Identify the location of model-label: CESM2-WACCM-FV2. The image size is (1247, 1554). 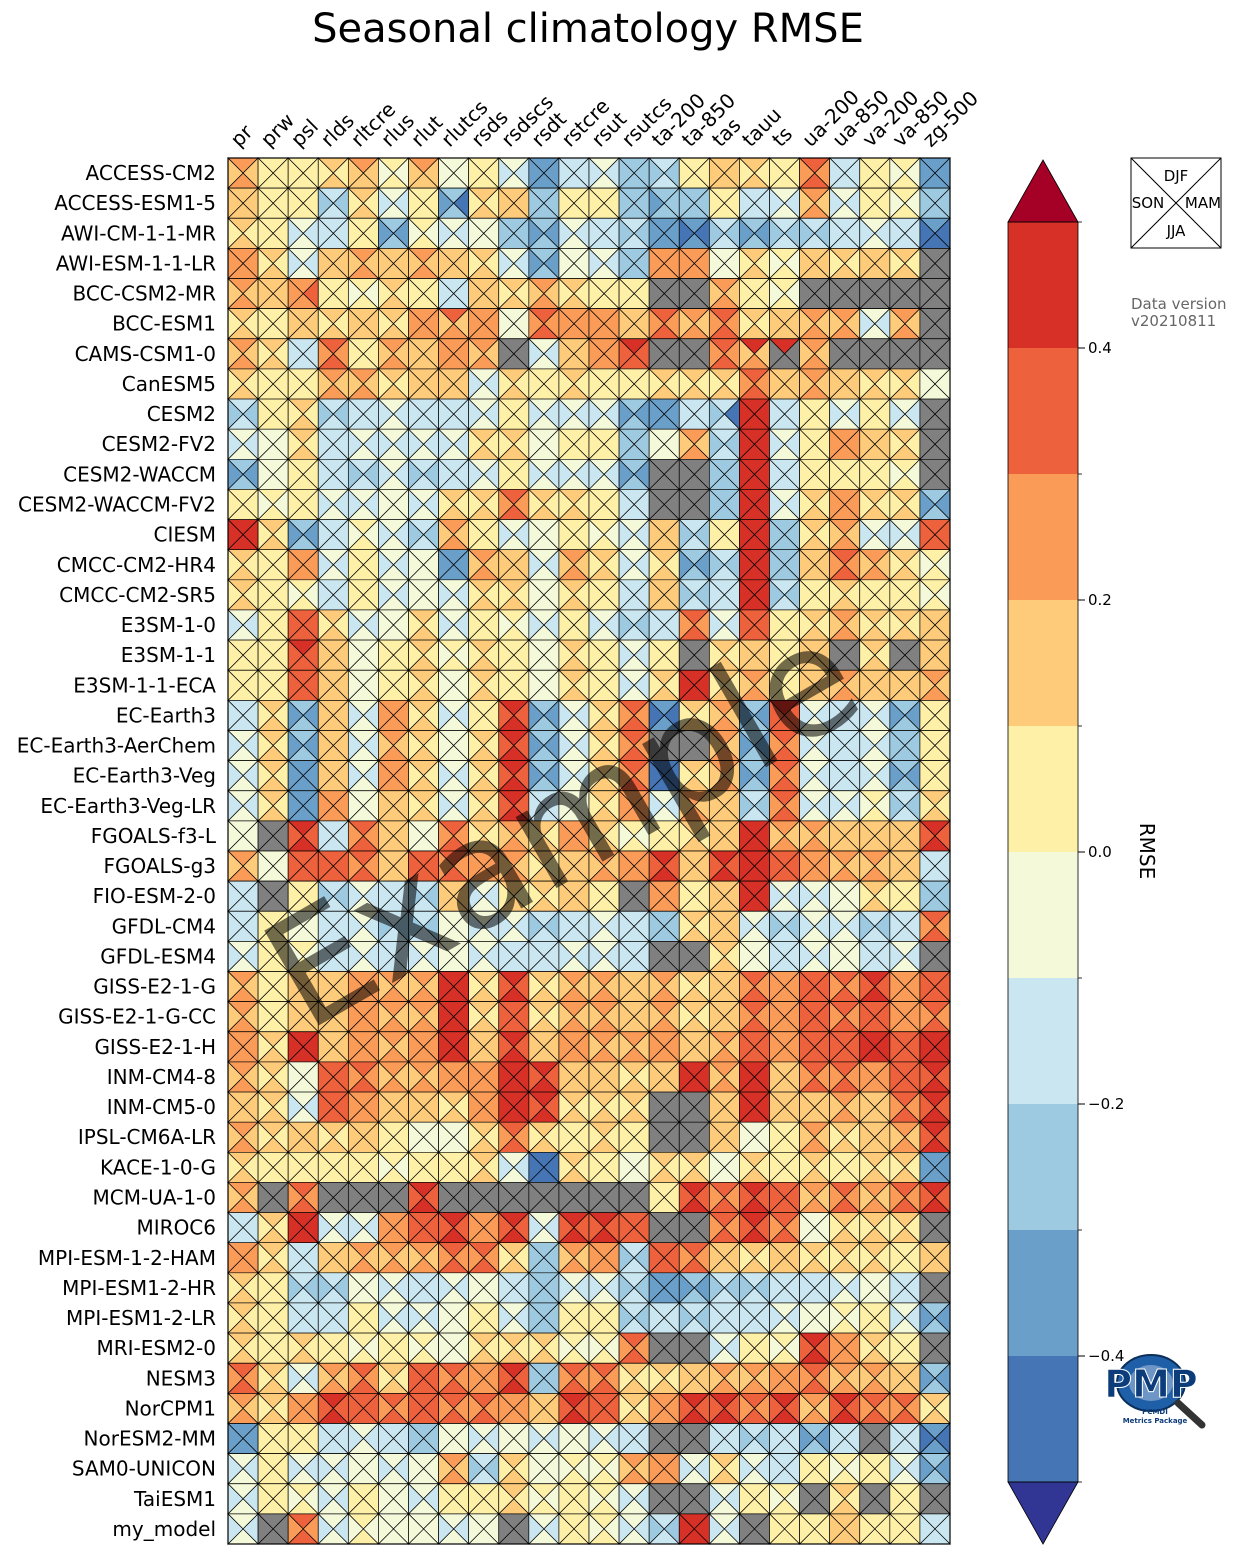
(117, 505).